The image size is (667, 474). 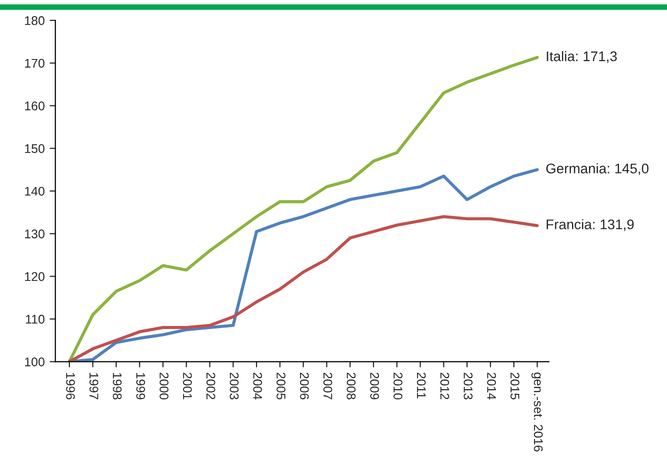 I want to click on annotation: Italia: 171,3, so click(x=581, y=57).